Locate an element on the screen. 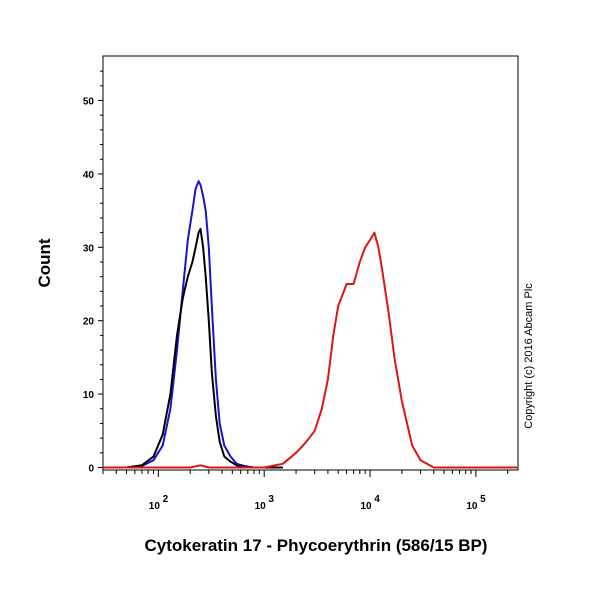 Image resolution: width=600 pixels, height=600 pixels. y-tick-label: 50 is located at coordinates (89, 102).